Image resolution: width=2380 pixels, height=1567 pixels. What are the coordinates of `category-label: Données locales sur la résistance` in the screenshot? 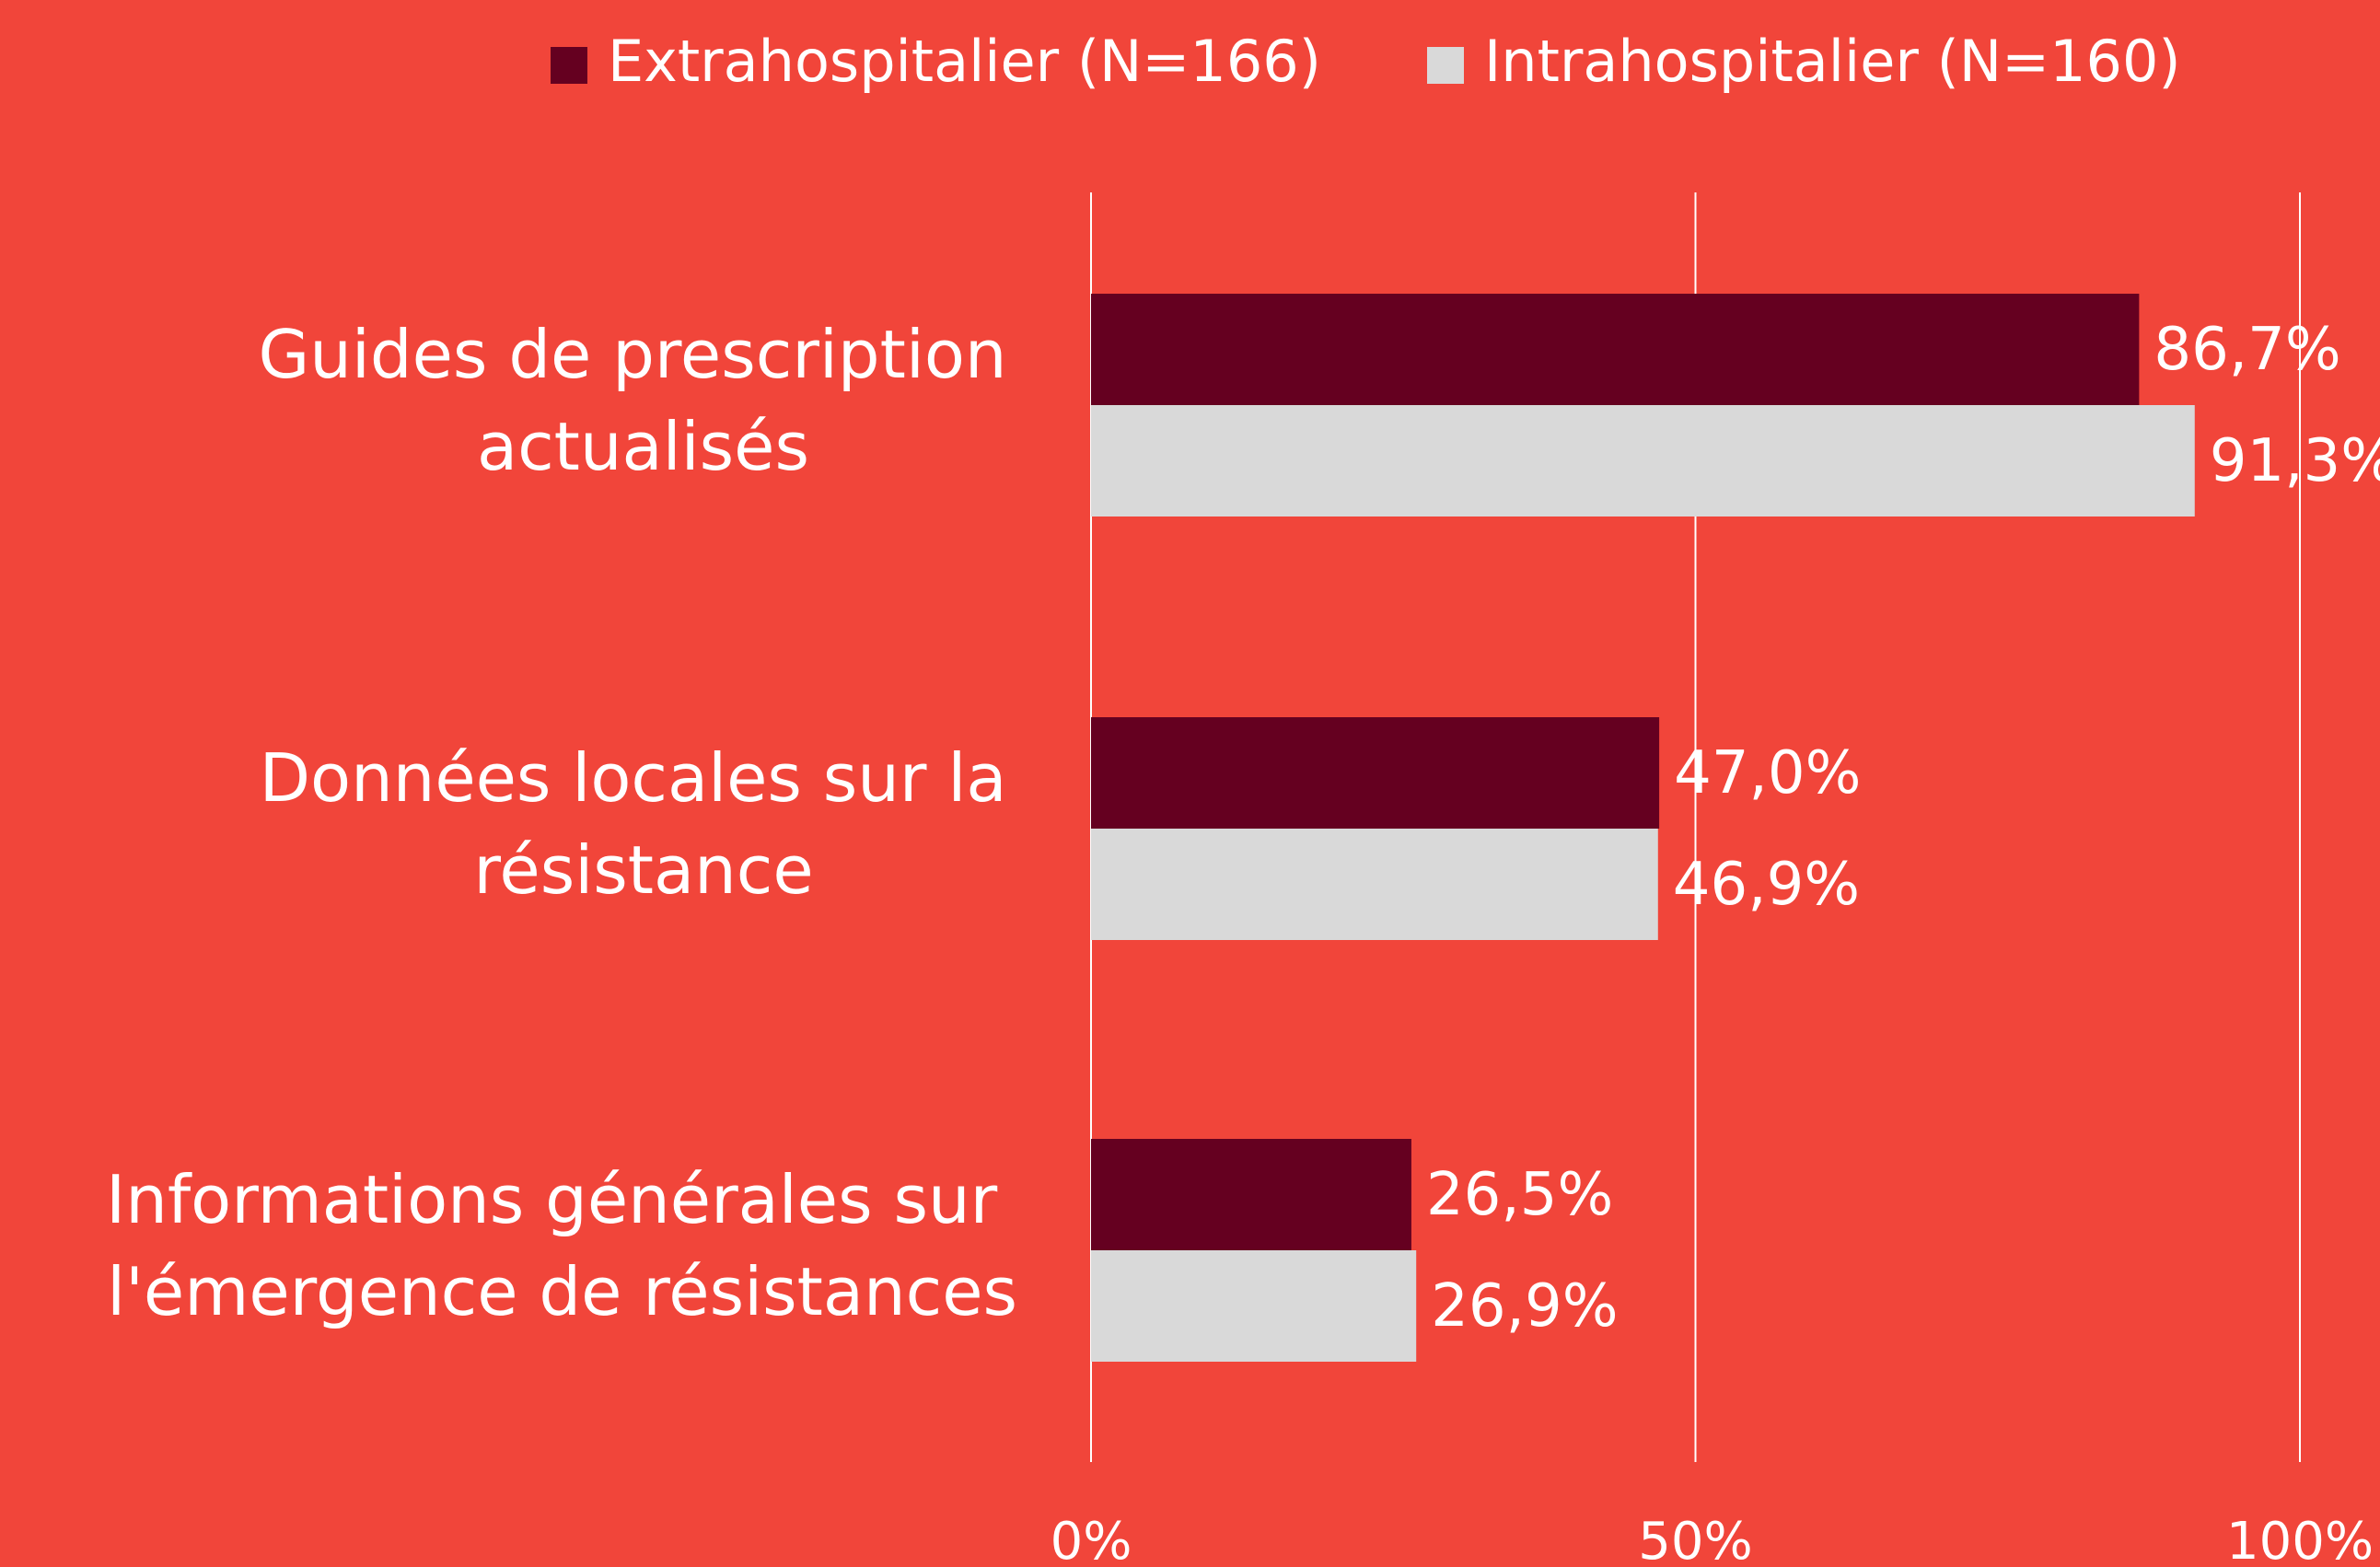 It's located at (644, 824).